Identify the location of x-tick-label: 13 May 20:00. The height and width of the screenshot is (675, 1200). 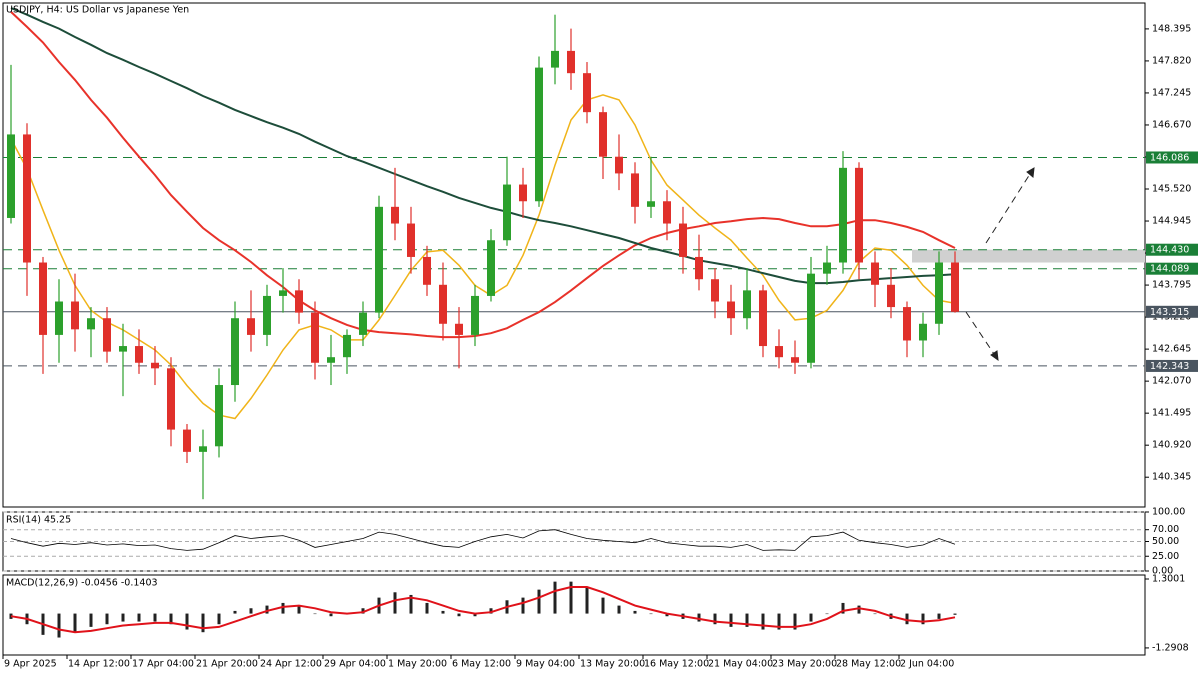
(612, 664).